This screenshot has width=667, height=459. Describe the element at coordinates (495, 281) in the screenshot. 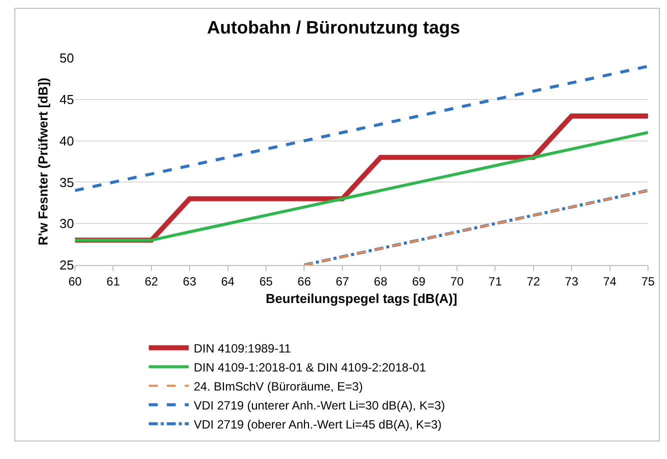

I see `x-tick-label: 71` at that location.